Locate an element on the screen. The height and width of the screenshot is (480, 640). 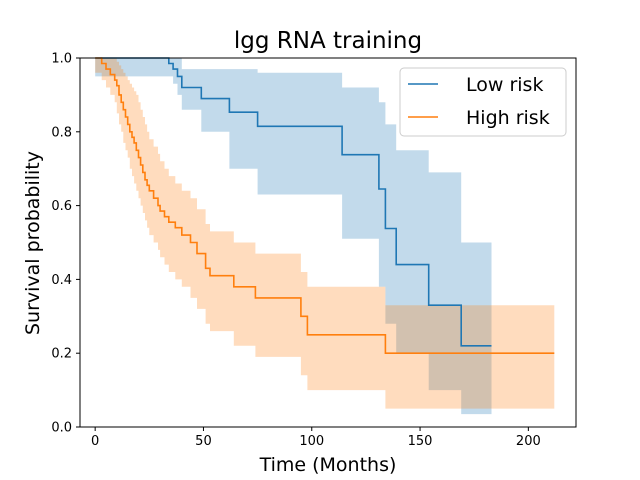
x-tick-label: 150 is located at coordinates (420, 441).